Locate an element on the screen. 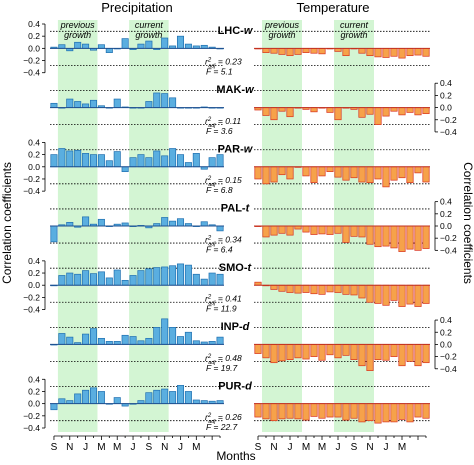 This screenshot has height=465, width=474. panel-f-MAK-w: F = 3.6 is located at coordinates (219, 131).